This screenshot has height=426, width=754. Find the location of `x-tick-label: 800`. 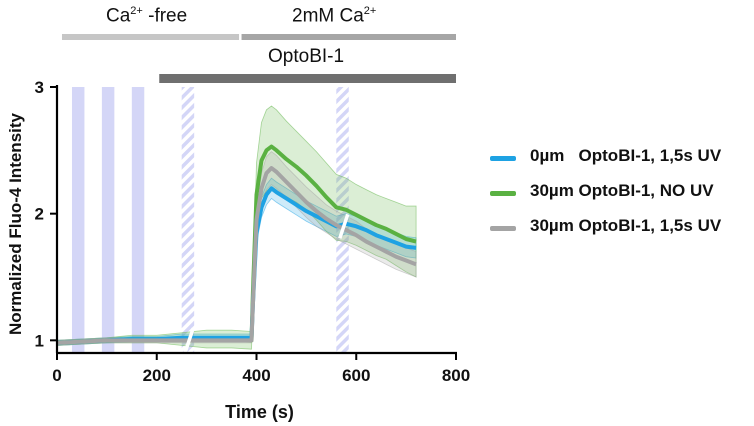

x-tick-label: 800 is located at coordinates (456, 375).